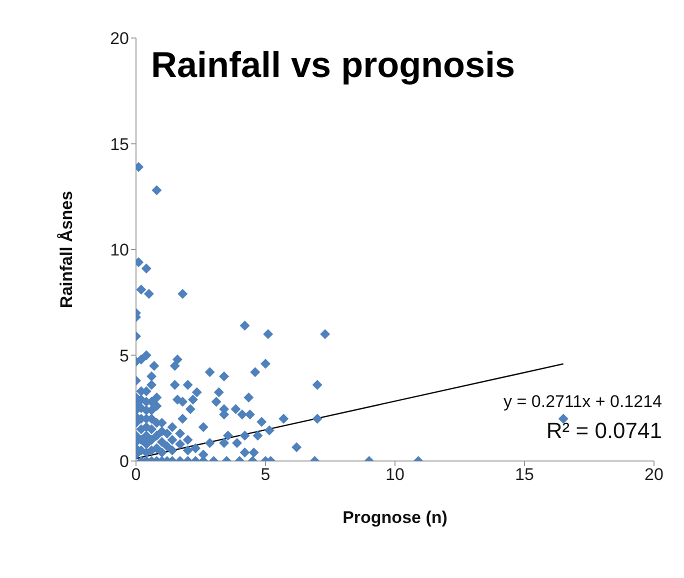  Describe the element at coordinates (395, 518) in the screenshot. I see `x-axis-title: Prognose (n)` at that location.